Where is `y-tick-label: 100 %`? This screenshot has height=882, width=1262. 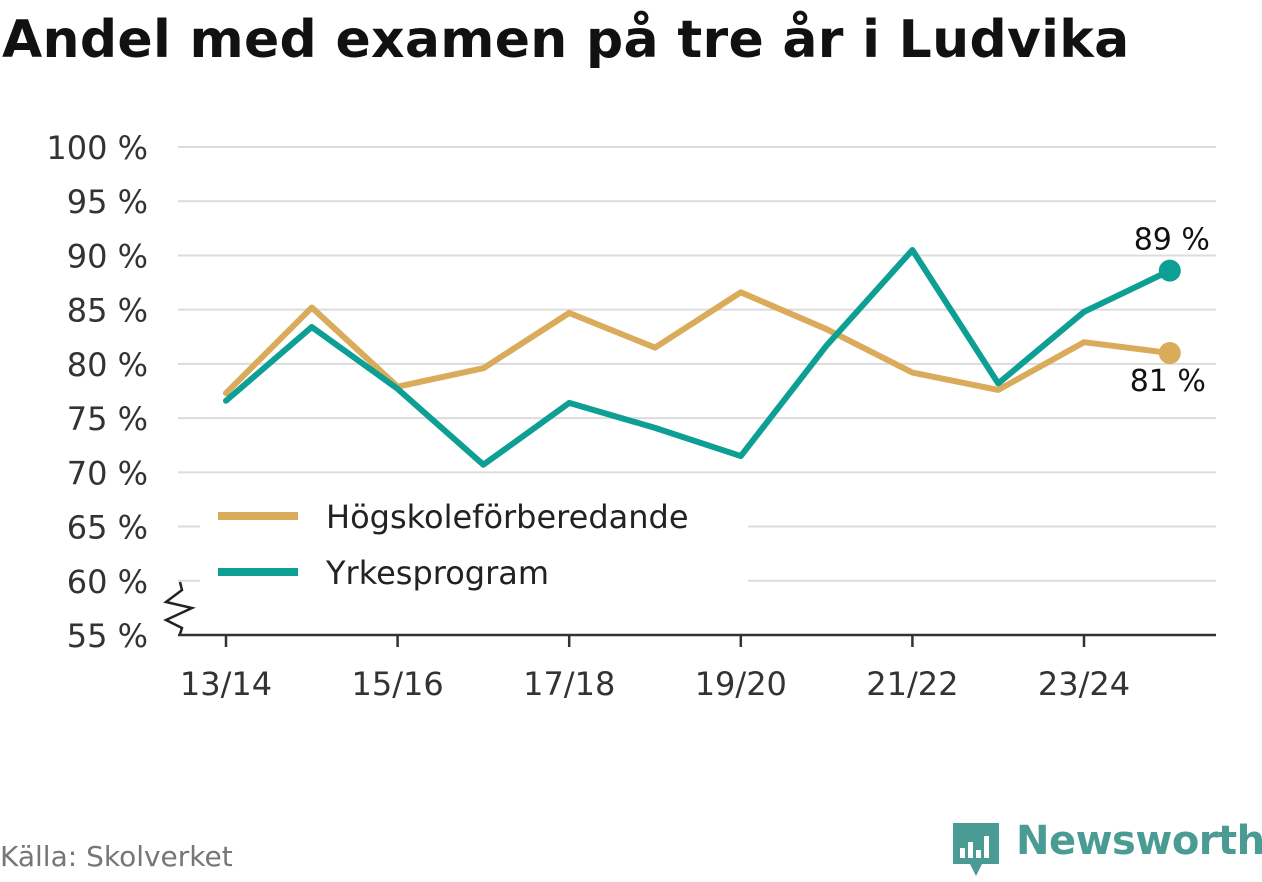 y-tick-label: 100 % is located at coordinates (97, 148).